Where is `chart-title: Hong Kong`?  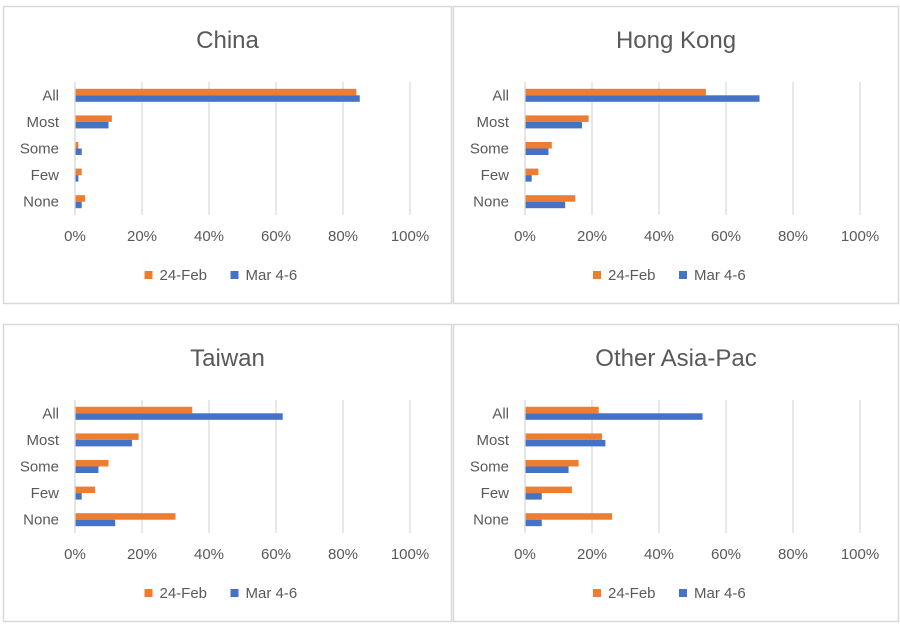 chart-title: Hong Kong is located at coordinates (676, 40).